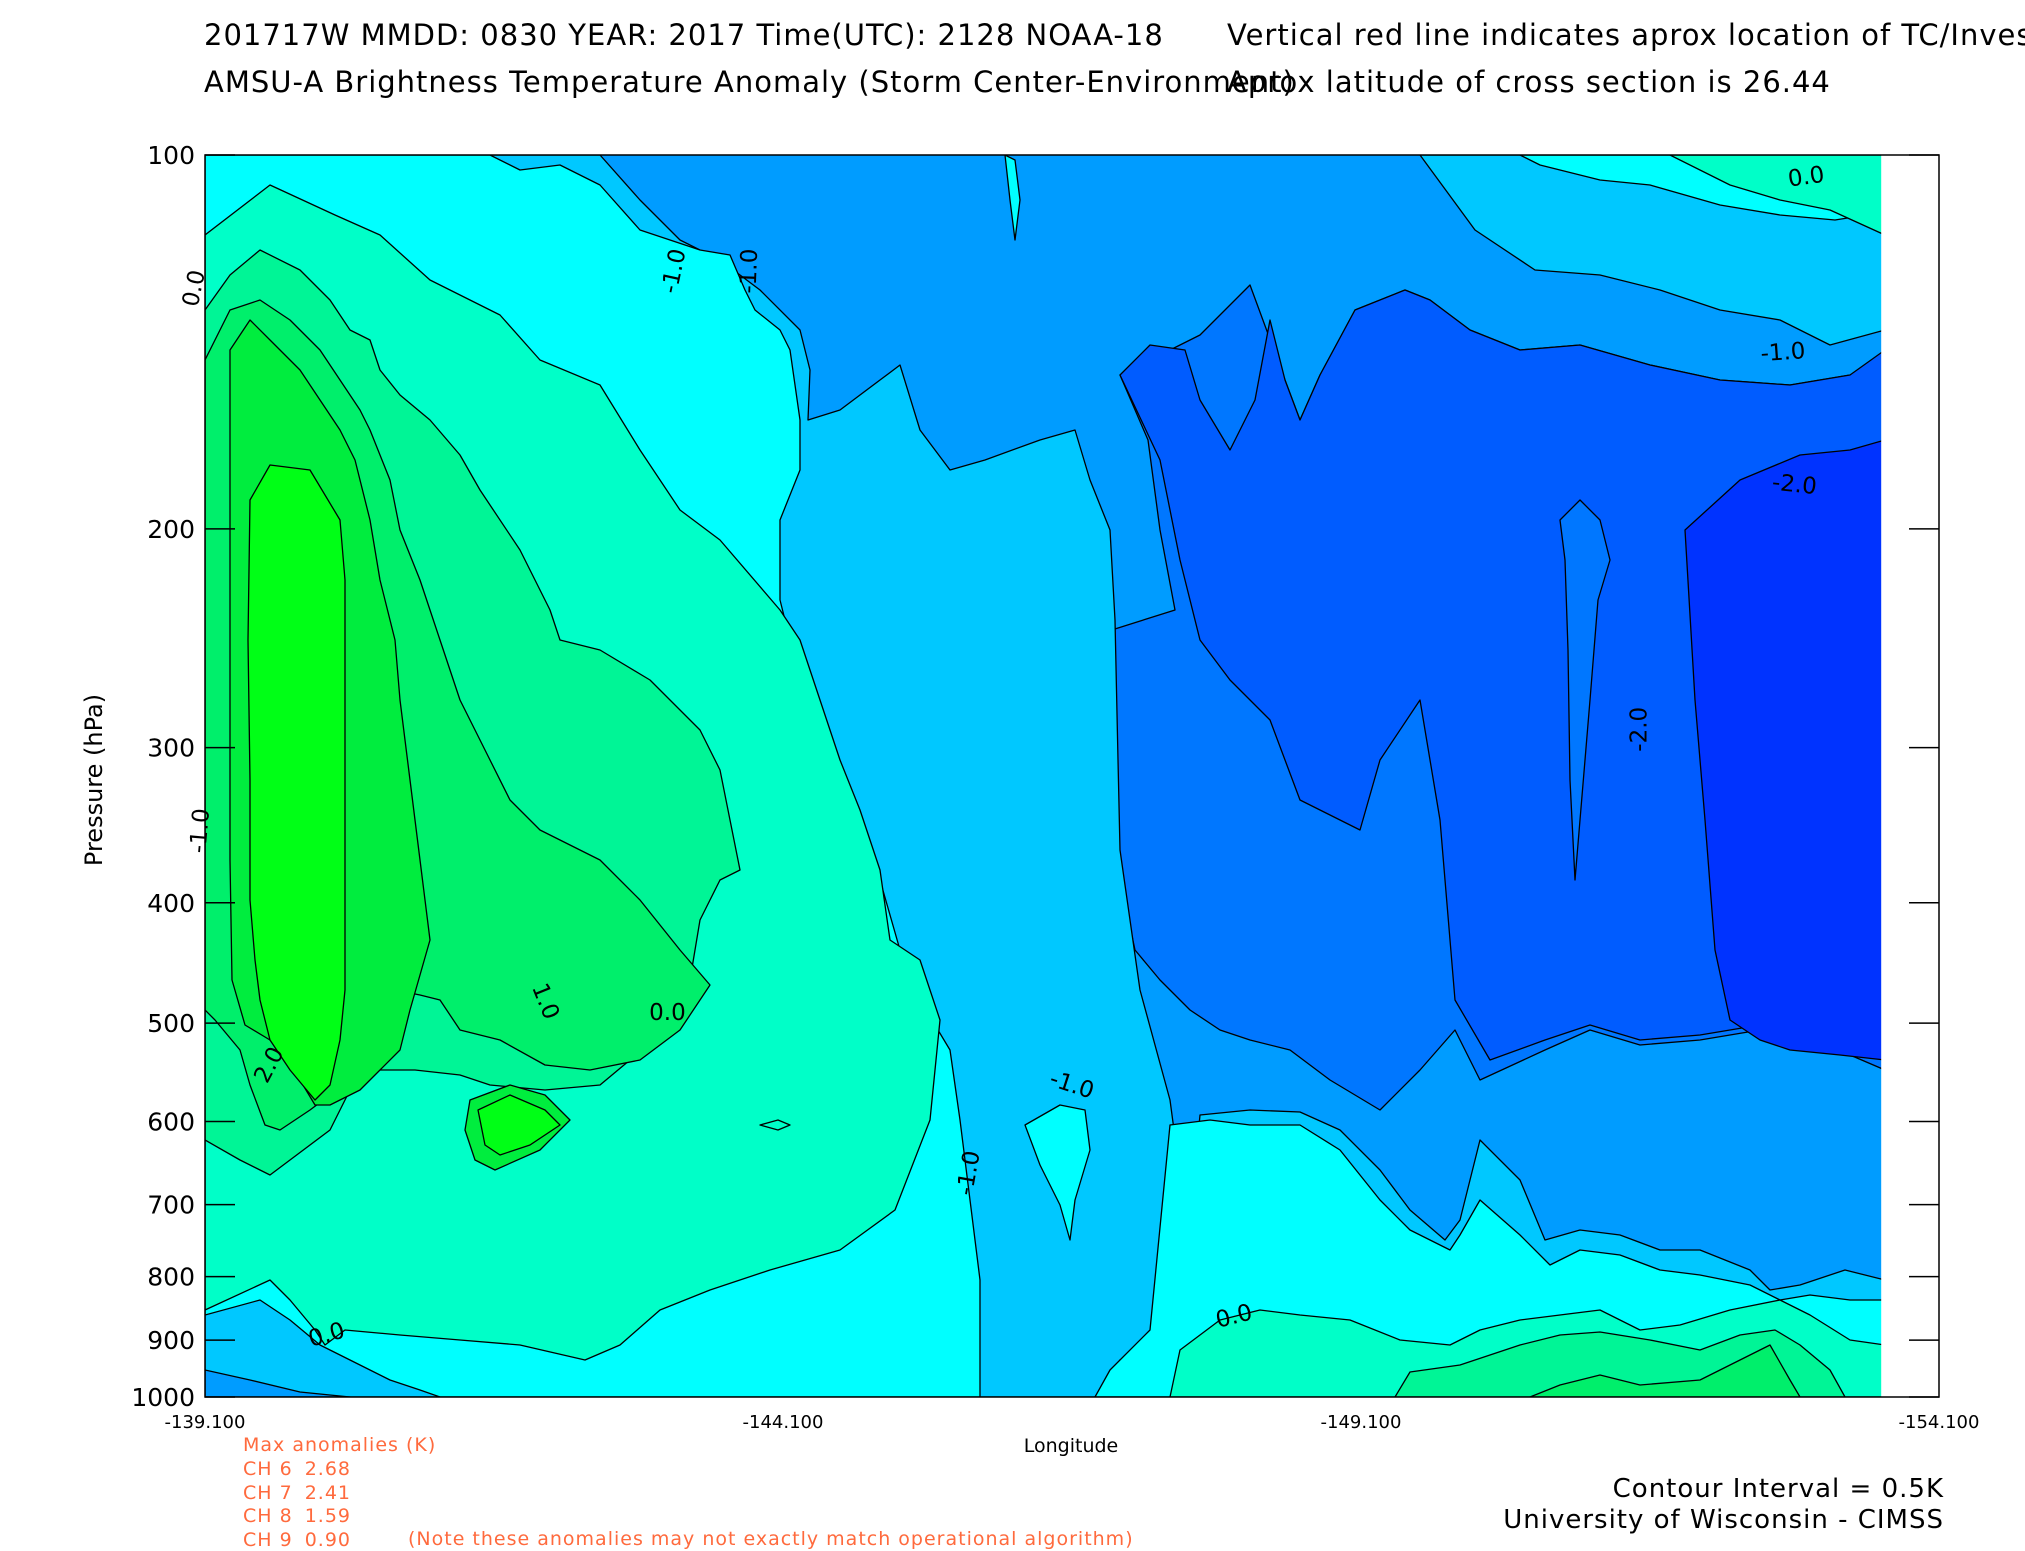 The image size is (2025, 1551). I want to click on anomaly-channel: CH 9, so click(268, 1539).